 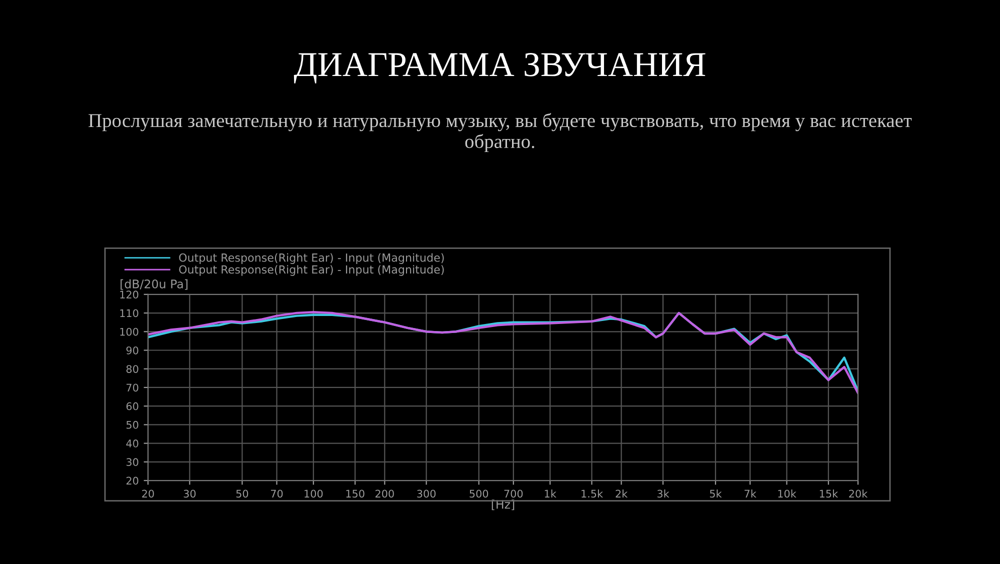 I want to click on x-tick-label: 100, so click(x=313, y=494).